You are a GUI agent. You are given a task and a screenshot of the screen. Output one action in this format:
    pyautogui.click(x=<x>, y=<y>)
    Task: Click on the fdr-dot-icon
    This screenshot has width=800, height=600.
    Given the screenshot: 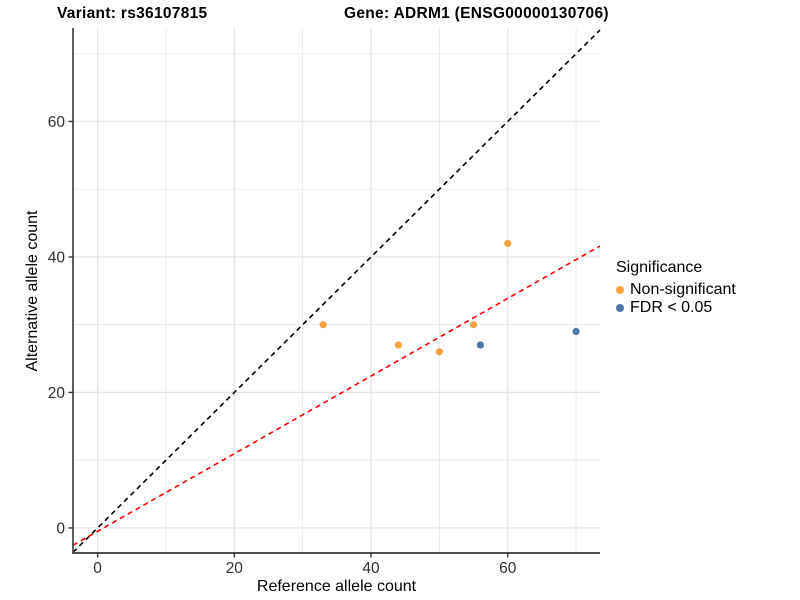 What is the action you would take?
    pyautogui.click(x=620, y=308)
    